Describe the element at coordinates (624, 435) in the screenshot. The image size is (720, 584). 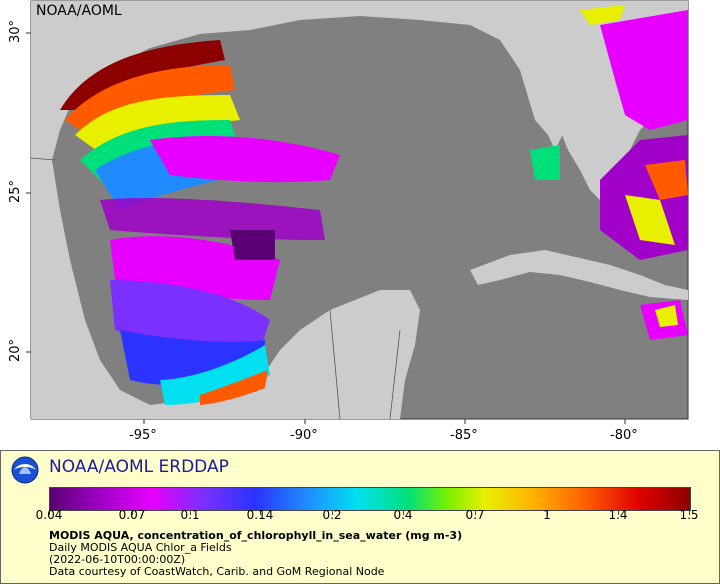
I see `x-axis-label-80: -80°` at that location.